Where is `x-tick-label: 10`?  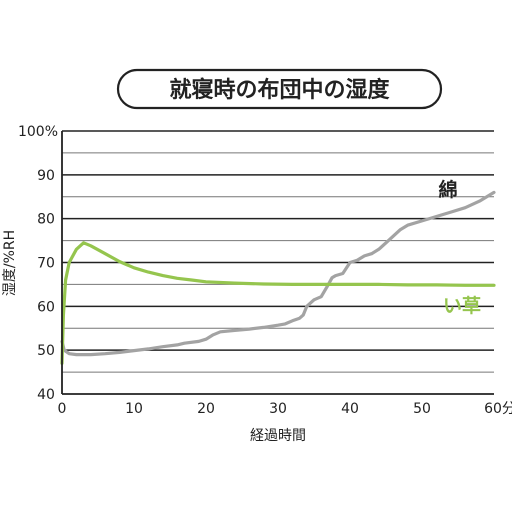 x-tick-label: 10 is located at coordinates (134, 409).